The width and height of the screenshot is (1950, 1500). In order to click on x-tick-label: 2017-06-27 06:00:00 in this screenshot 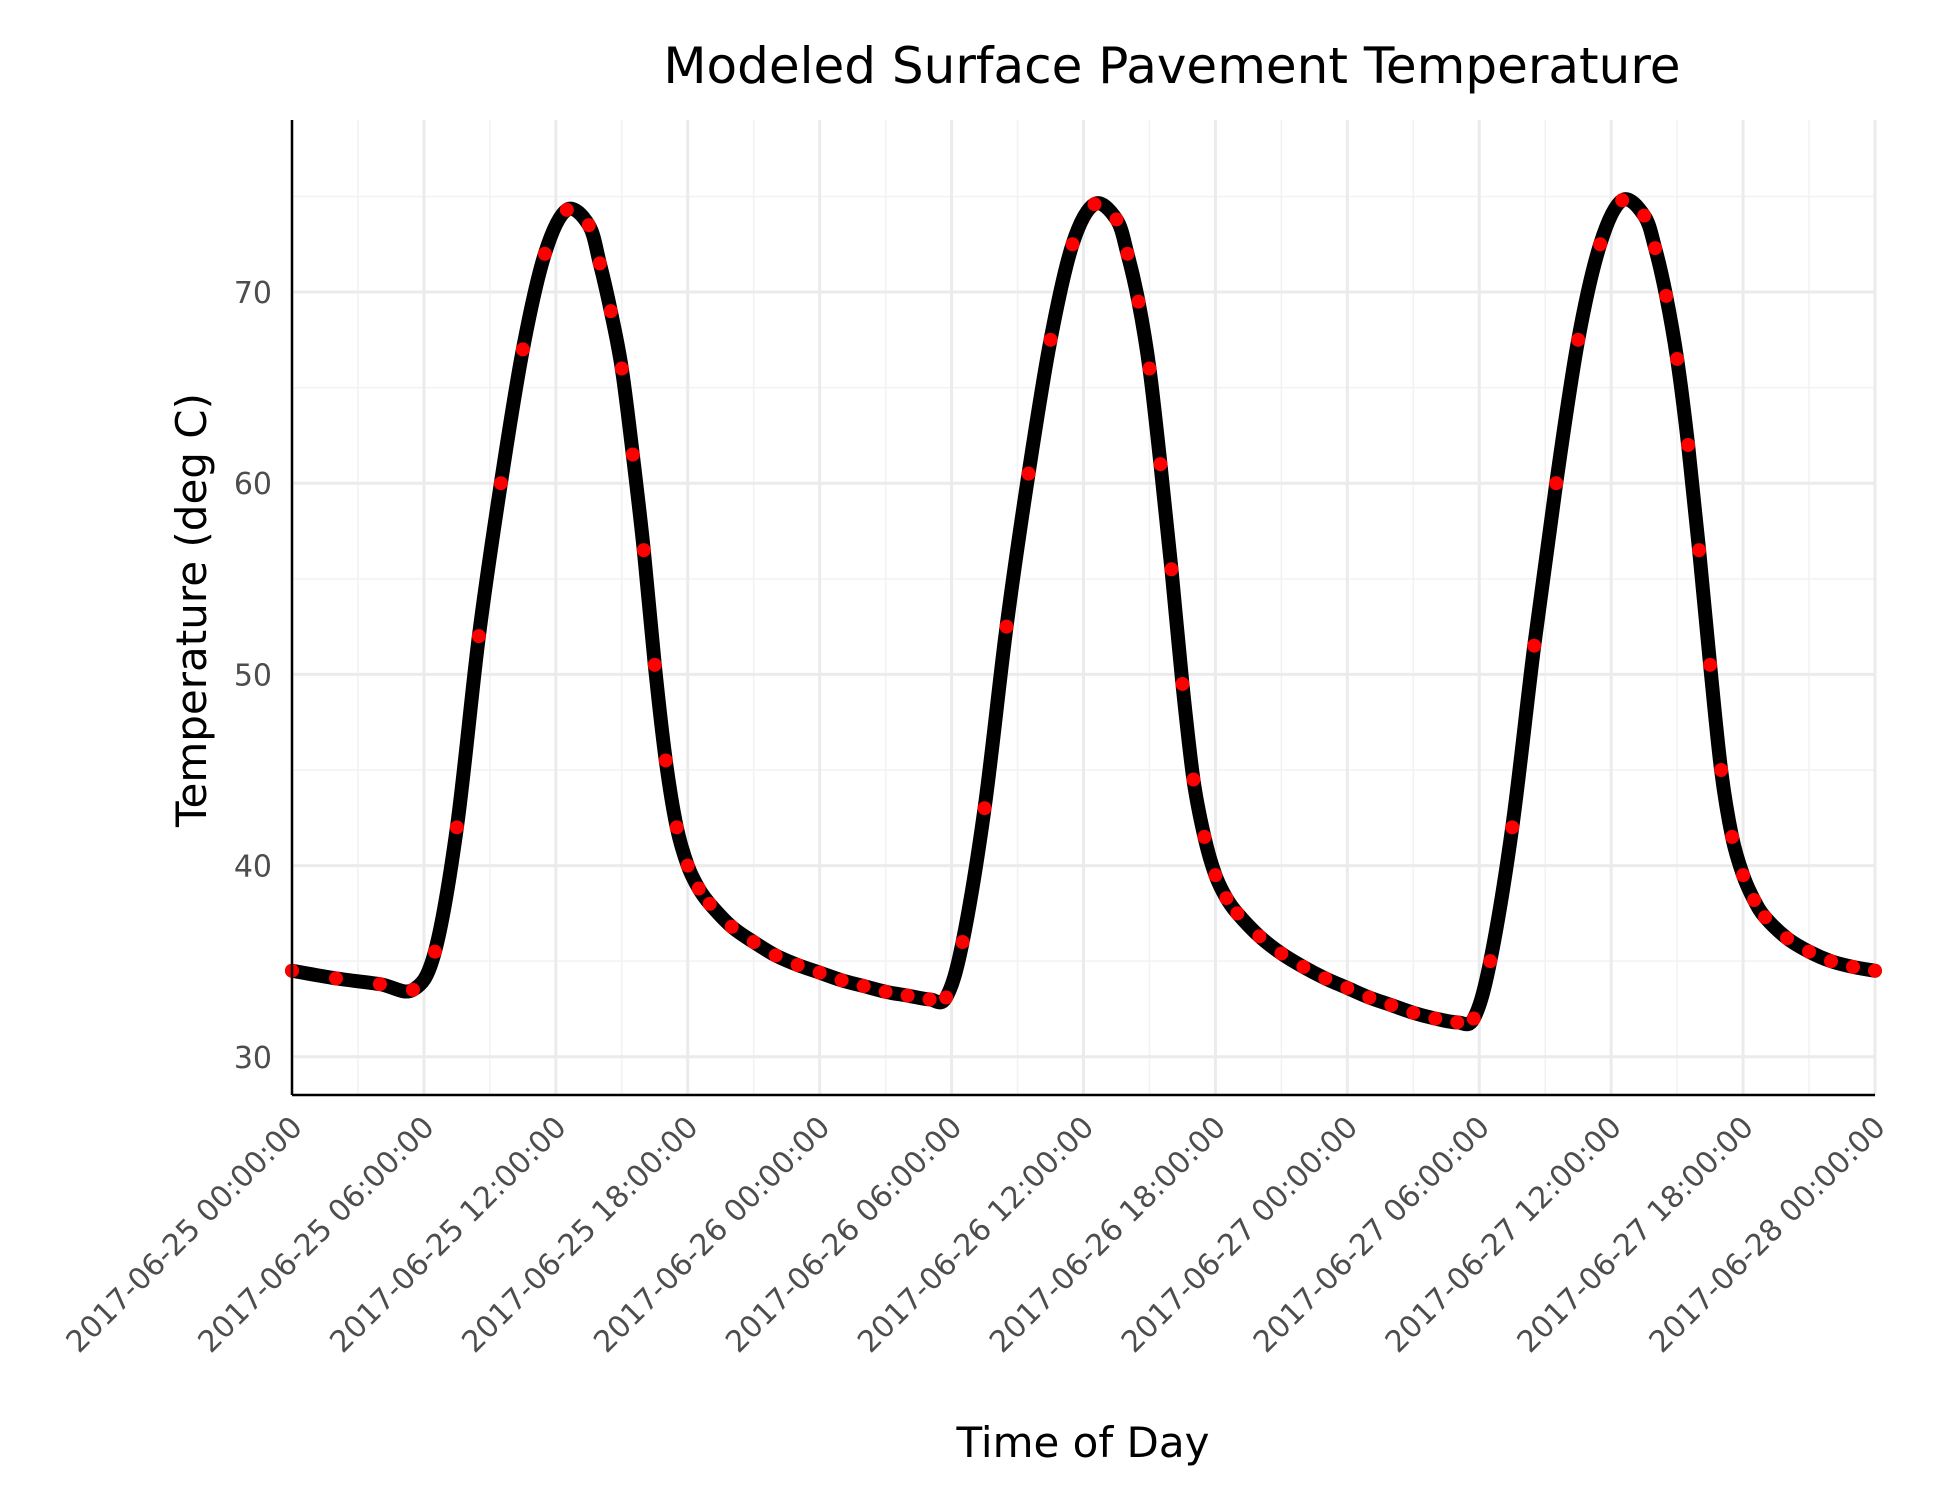, I will do `click(1372, 1235)`.